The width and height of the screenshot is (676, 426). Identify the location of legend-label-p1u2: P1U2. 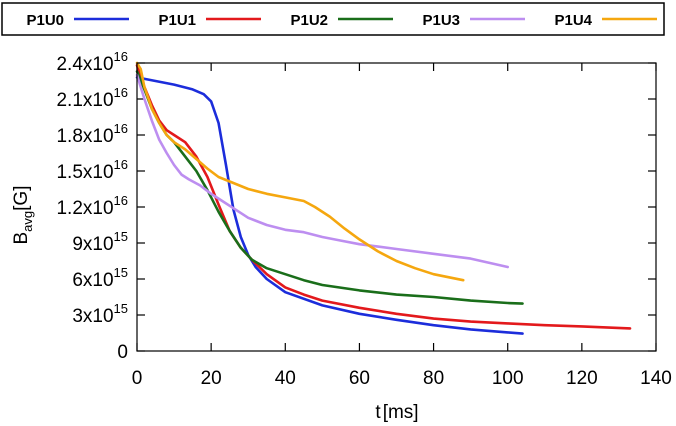
(309, 20).